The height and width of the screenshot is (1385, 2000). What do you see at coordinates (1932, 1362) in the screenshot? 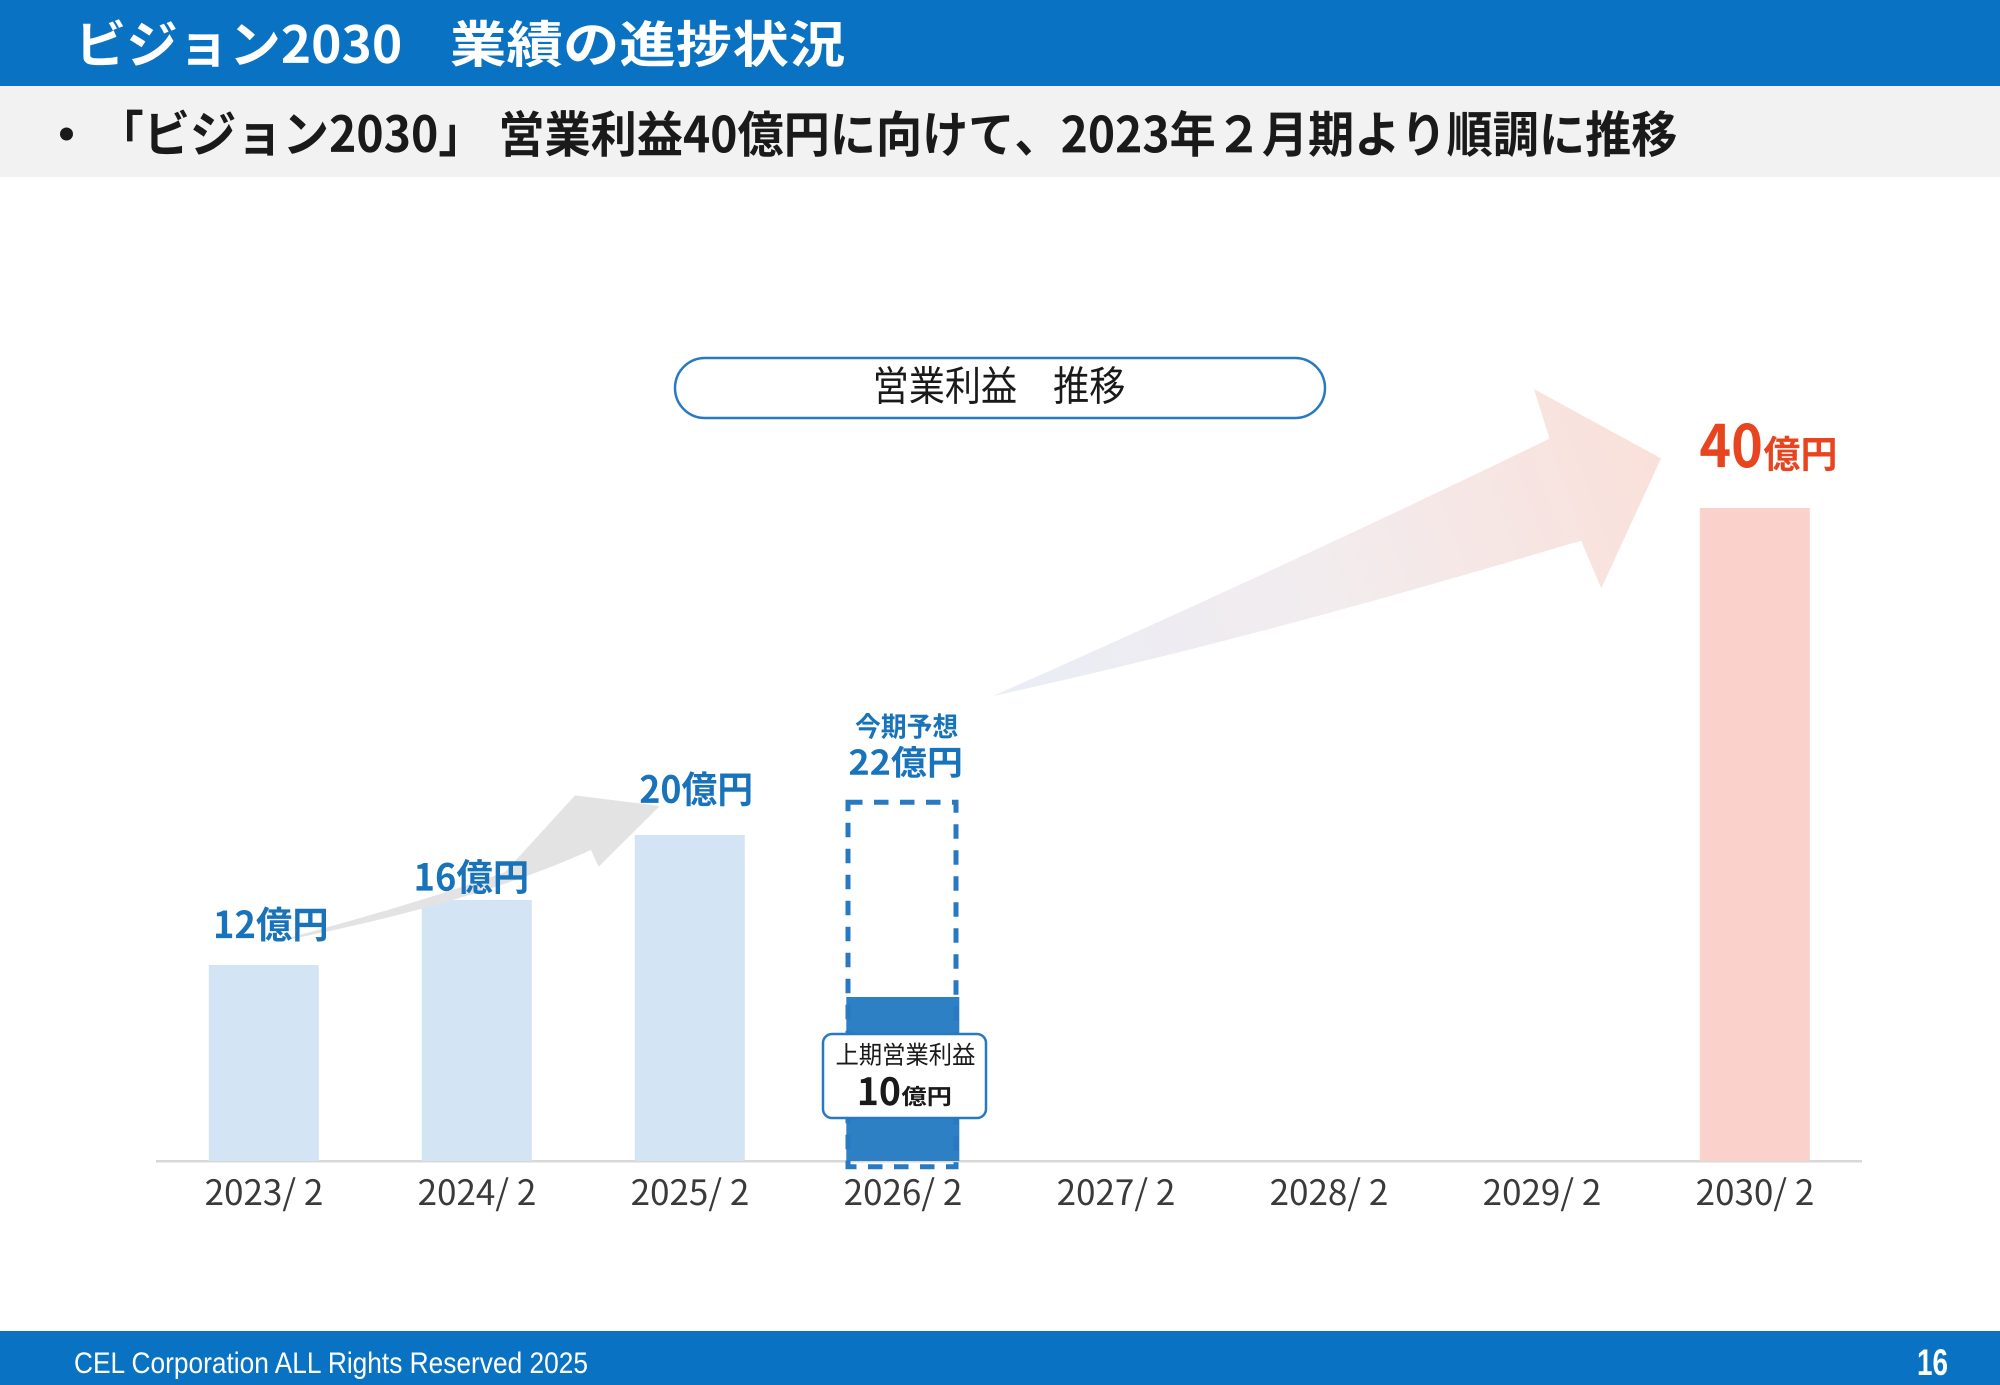
I see `svg-text: 16` at bounding box center [1932, 1362].